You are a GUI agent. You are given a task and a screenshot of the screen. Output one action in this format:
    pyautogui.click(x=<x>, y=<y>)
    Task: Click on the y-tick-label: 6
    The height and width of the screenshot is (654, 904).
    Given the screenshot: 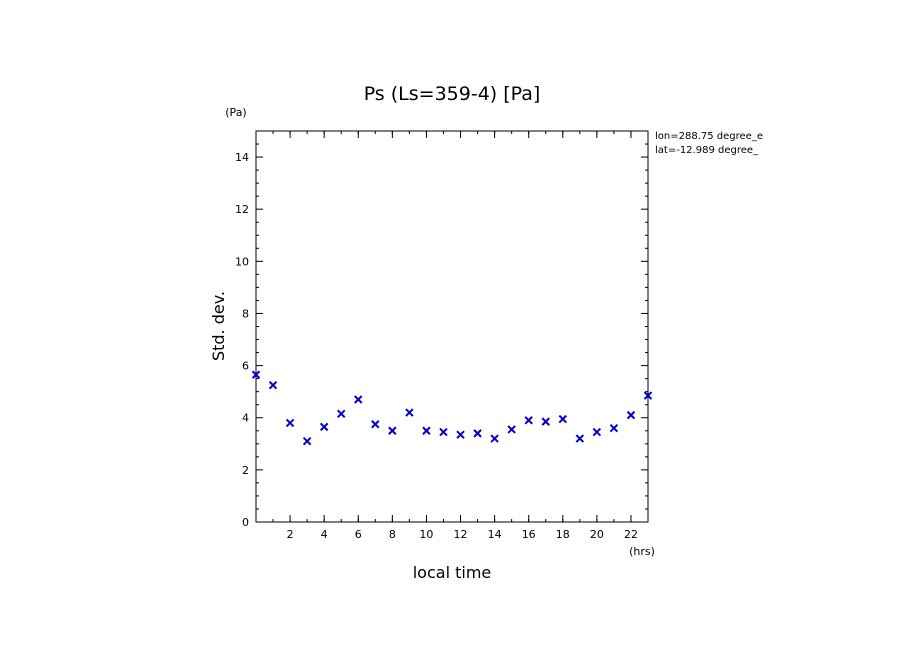 What is the action you would take?
    pyautogui.click(x=245, y=366)
    